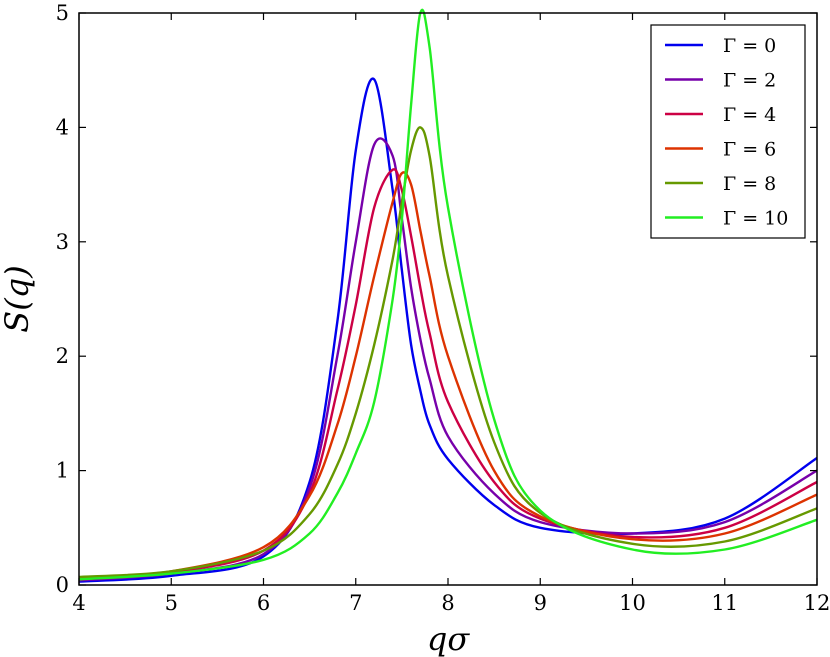 The height and width of the screenshot is (657, 830). Describe the element at coordinates (62, 127) in the screenshot. I see `y-tick-label: 4` at that location.